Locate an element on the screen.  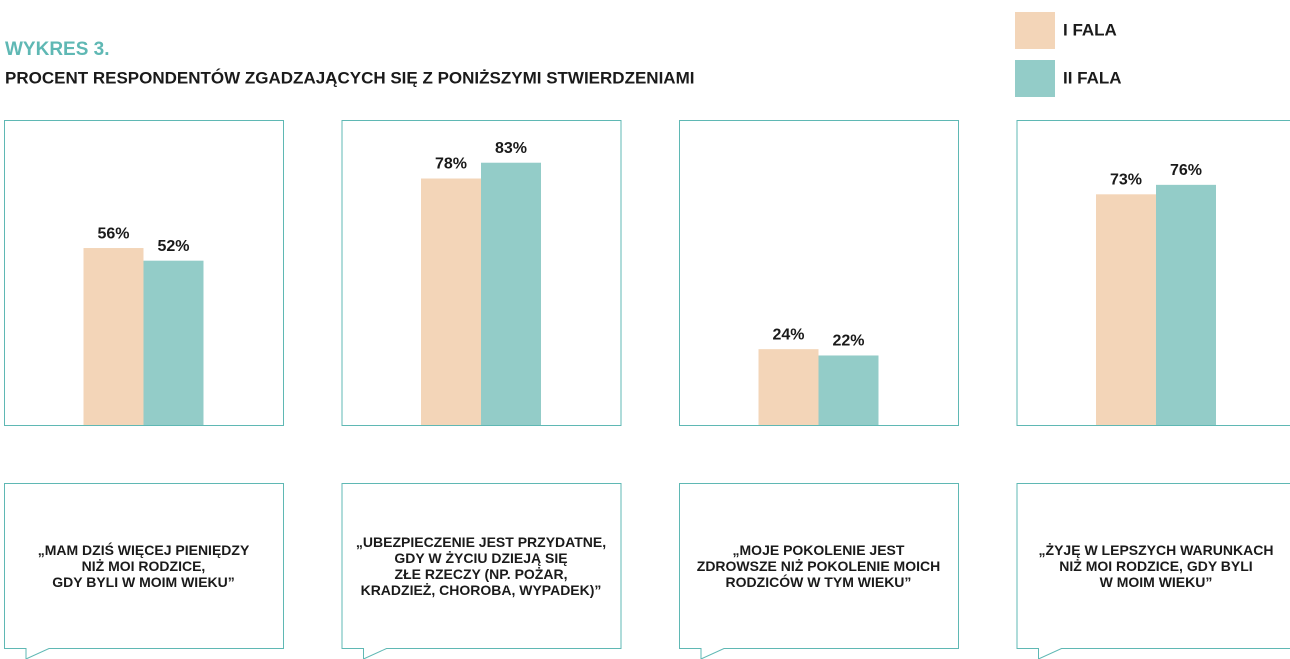
legend-label: II FALA is located at coordinates (1092, 77).